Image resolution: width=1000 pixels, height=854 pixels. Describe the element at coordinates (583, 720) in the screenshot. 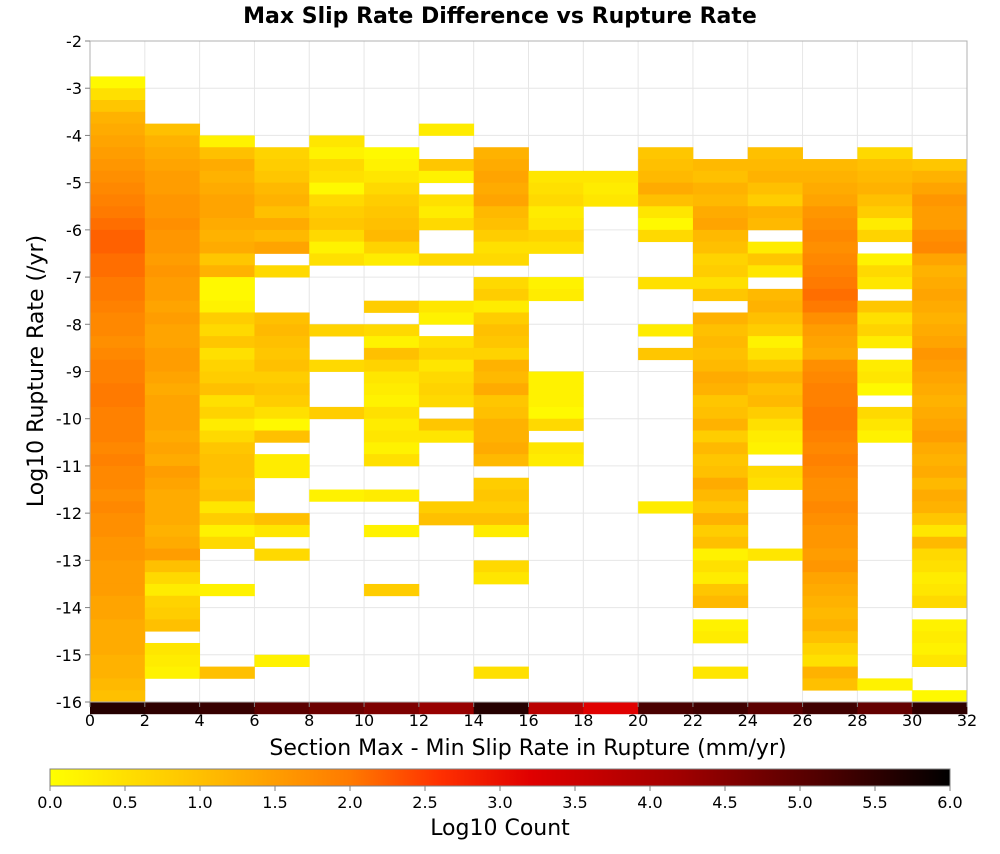

I see `x-tick-label: 18` at that location.